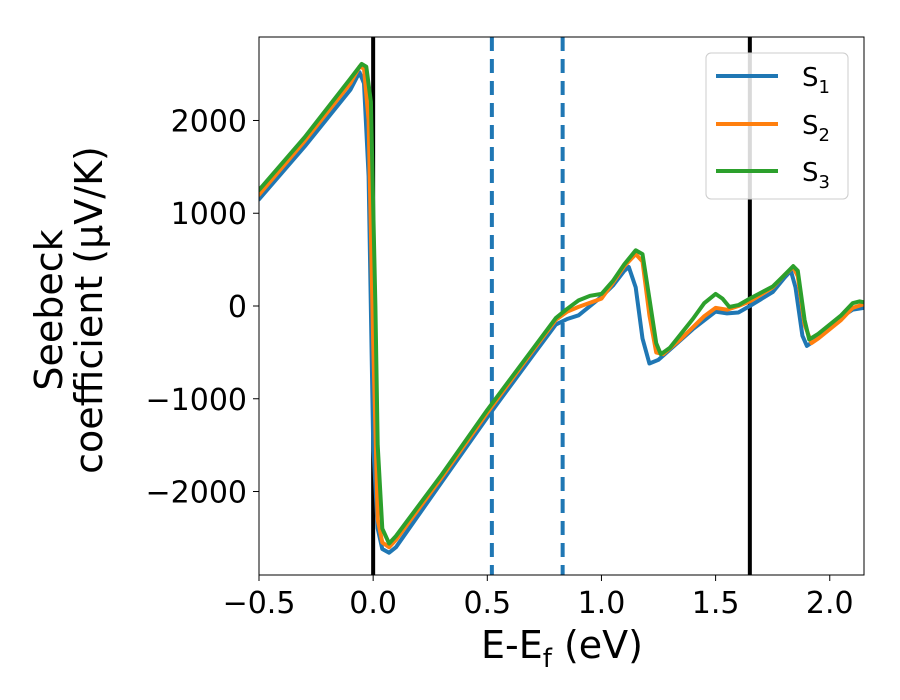 The width and height of the screenshot is (900, 700). What do you see at coordinates (209, 214) in the screenshot?
I see `y-tick-label: 1000` at bounding box center [209, 214].